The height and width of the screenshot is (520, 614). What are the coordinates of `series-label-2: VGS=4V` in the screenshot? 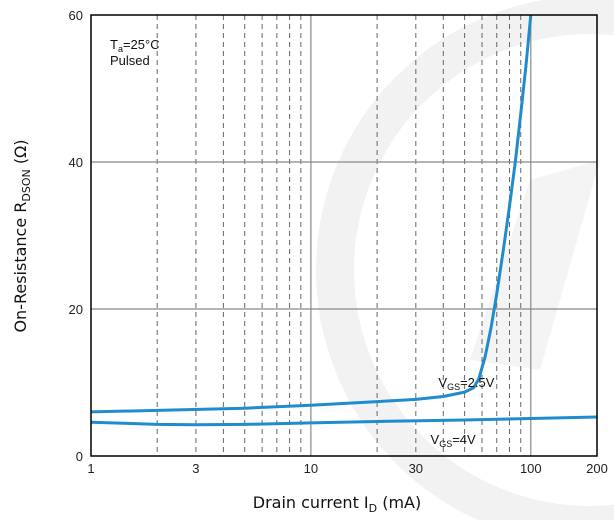 It's located at (454, 440).